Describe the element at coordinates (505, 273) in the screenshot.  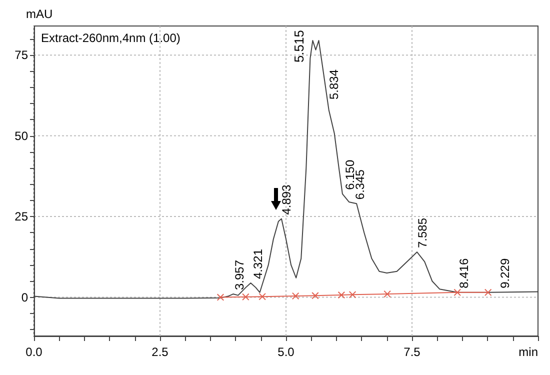
I see `annotation: 9.229` at that location.